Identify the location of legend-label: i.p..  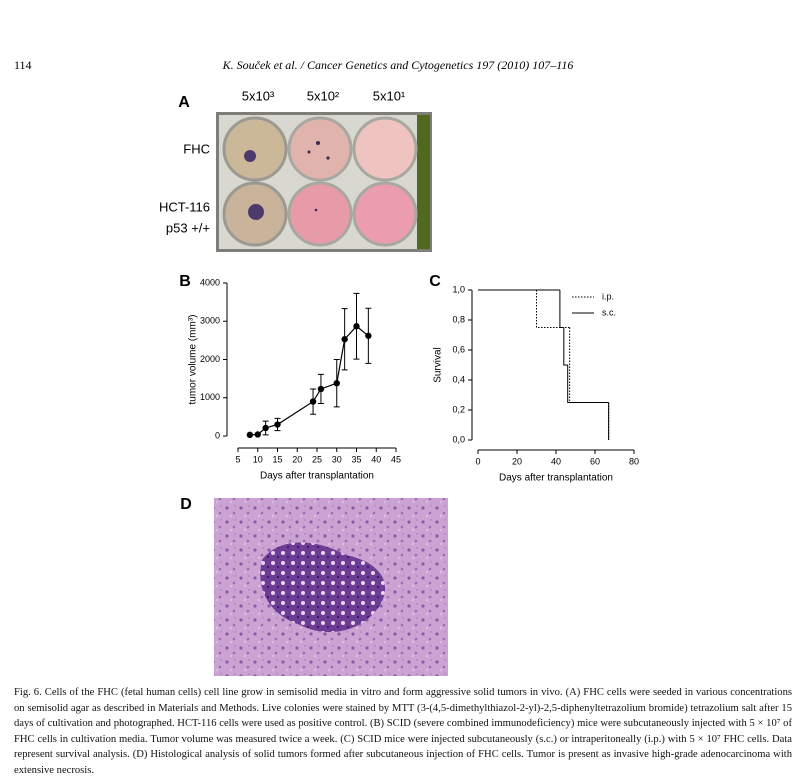
(608, 296).